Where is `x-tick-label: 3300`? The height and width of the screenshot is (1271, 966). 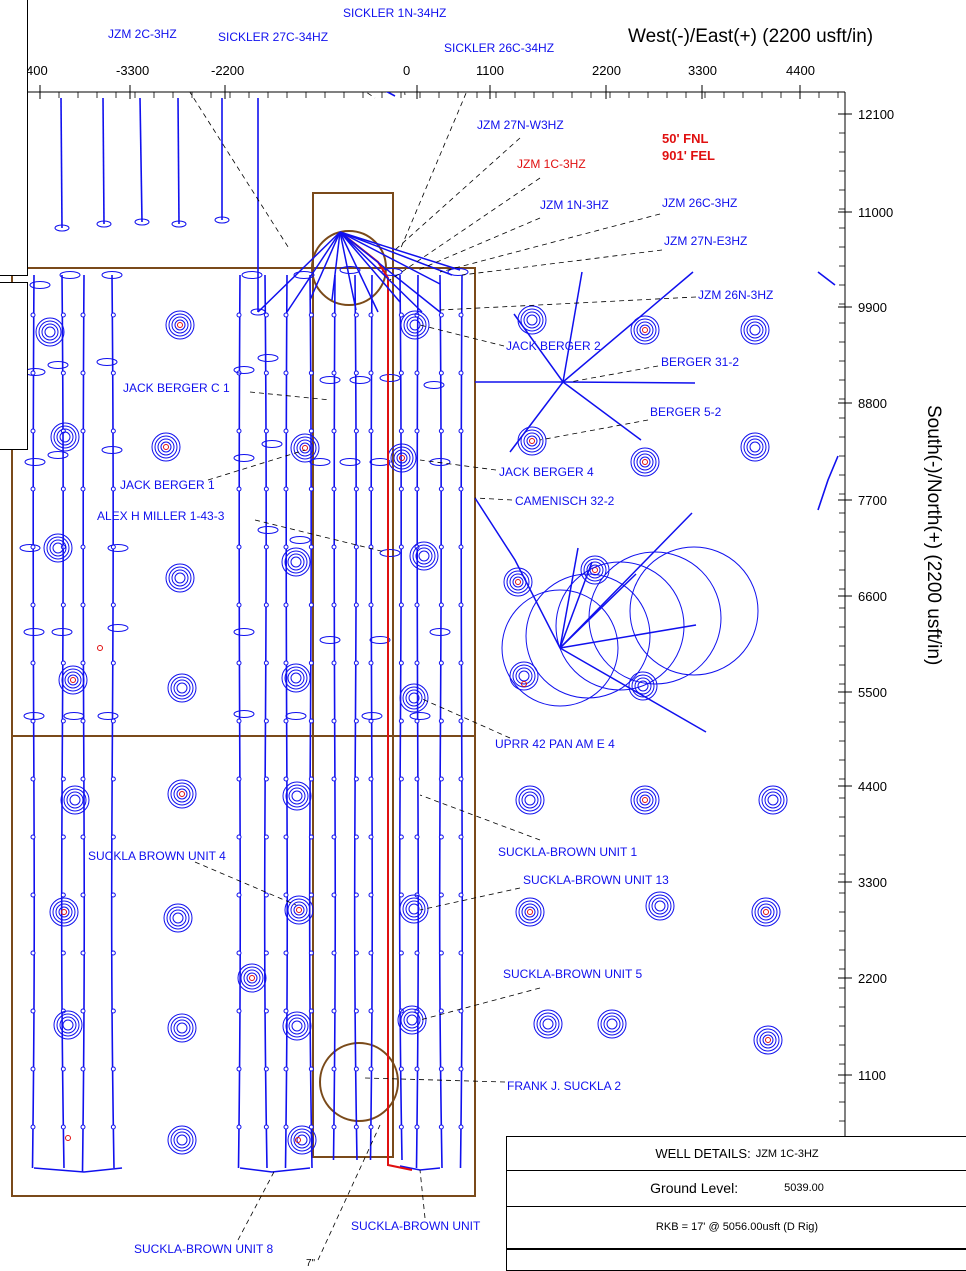
x-tick-label: 3300 is located at coordinates (702, 70).